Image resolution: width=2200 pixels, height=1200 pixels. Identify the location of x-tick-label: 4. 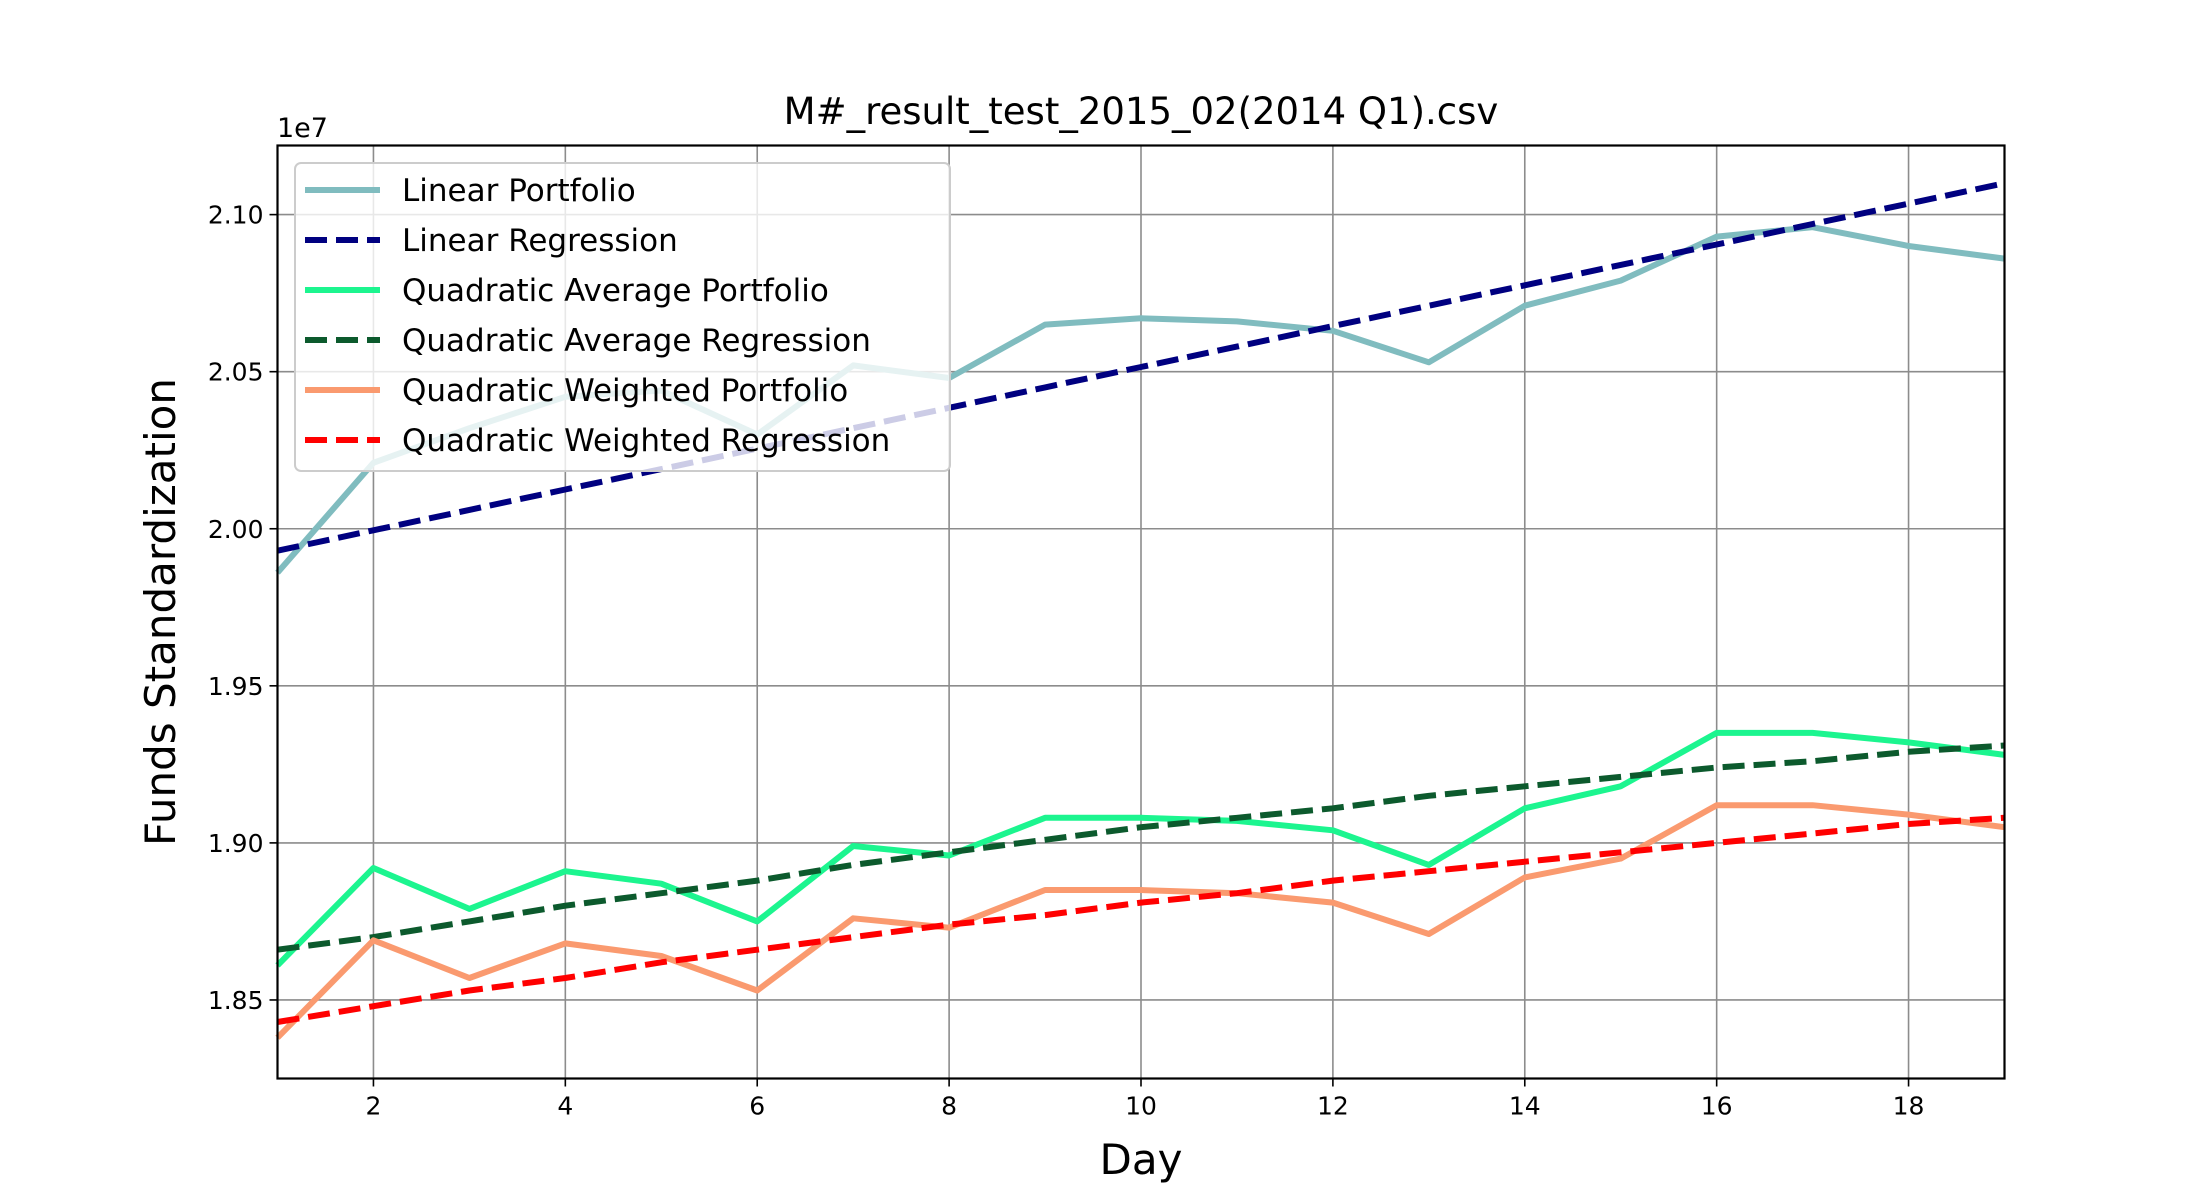
(565, 1106).